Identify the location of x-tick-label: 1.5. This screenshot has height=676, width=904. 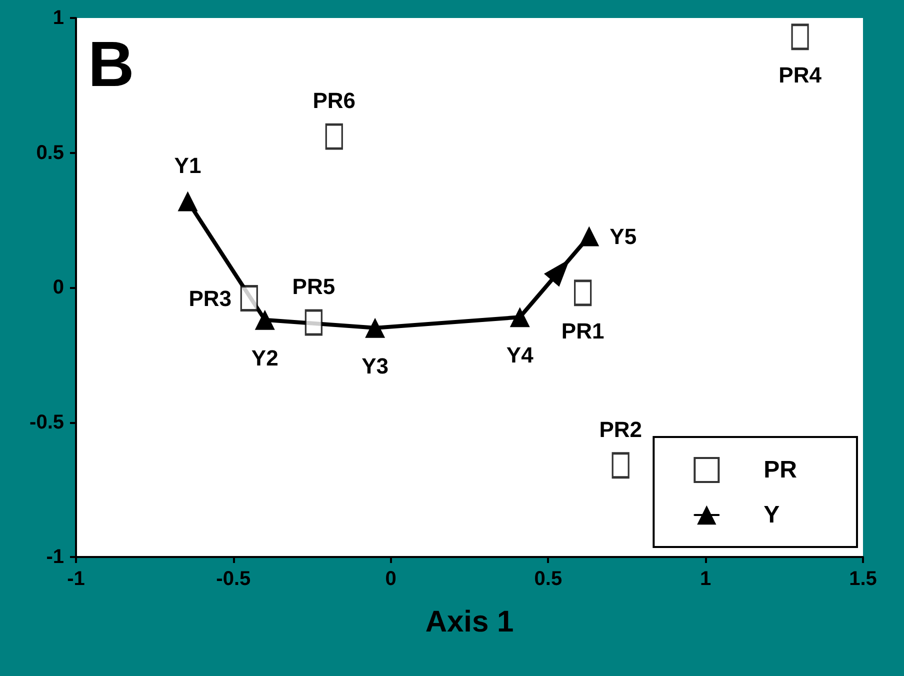
(863, 579).